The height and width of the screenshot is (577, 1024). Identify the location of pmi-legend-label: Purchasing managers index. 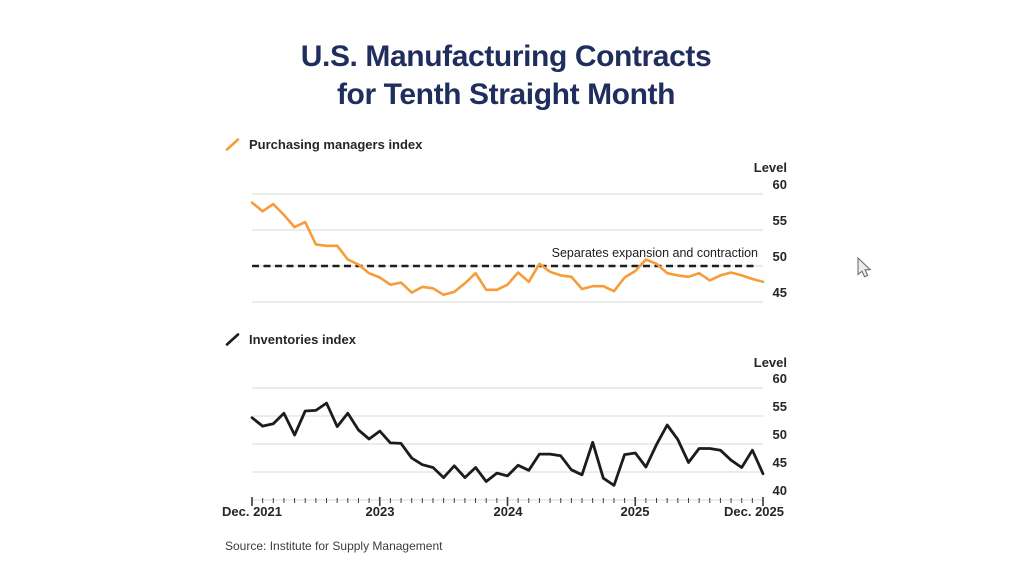
(336, 144).